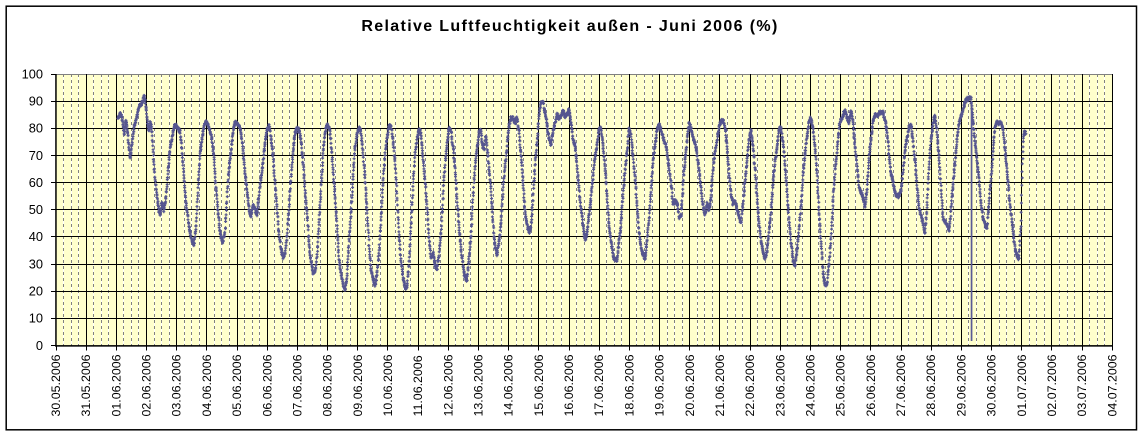 The image size is (1144, 442). I want to click on svg-text: 20, so click(36, 291).